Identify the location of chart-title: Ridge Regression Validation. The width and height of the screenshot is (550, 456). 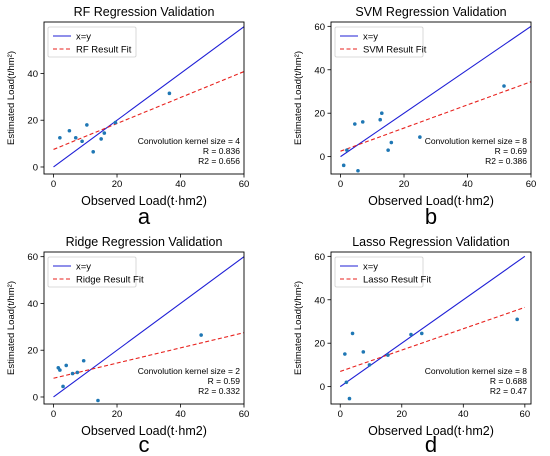
(144, 242).